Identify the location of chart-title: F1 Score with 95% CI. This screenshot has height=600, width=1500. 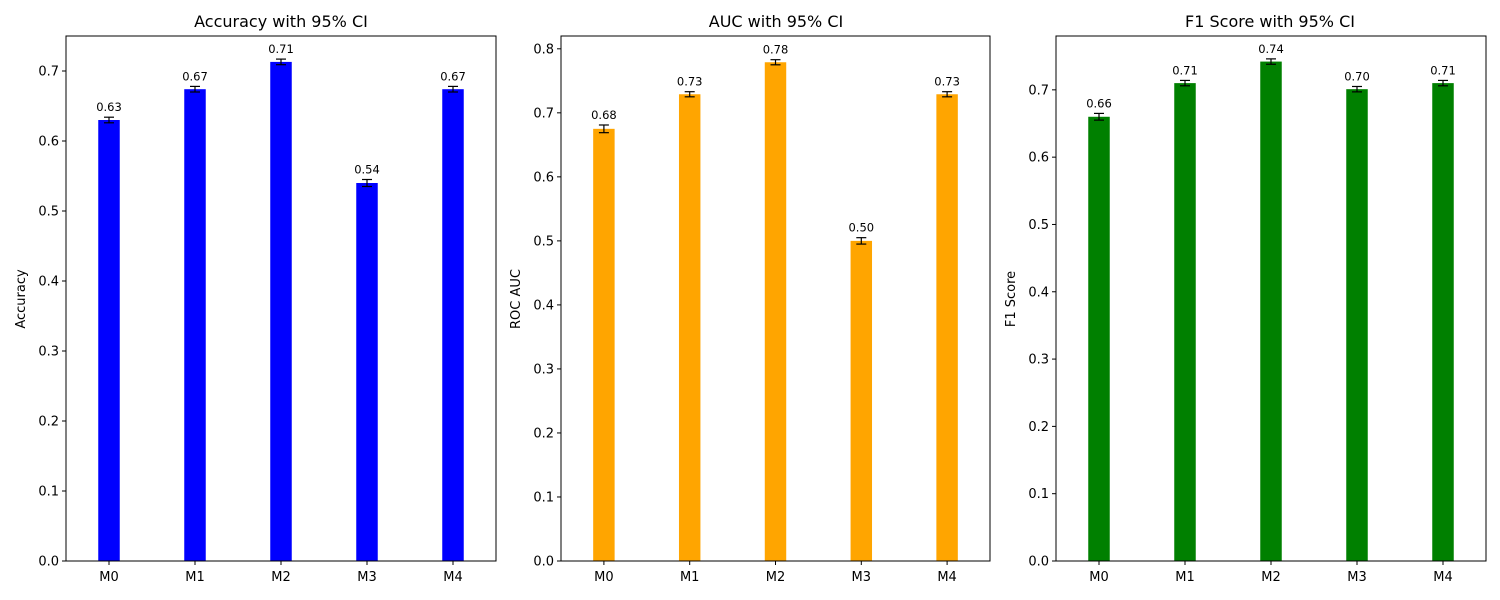
(1270, 21).